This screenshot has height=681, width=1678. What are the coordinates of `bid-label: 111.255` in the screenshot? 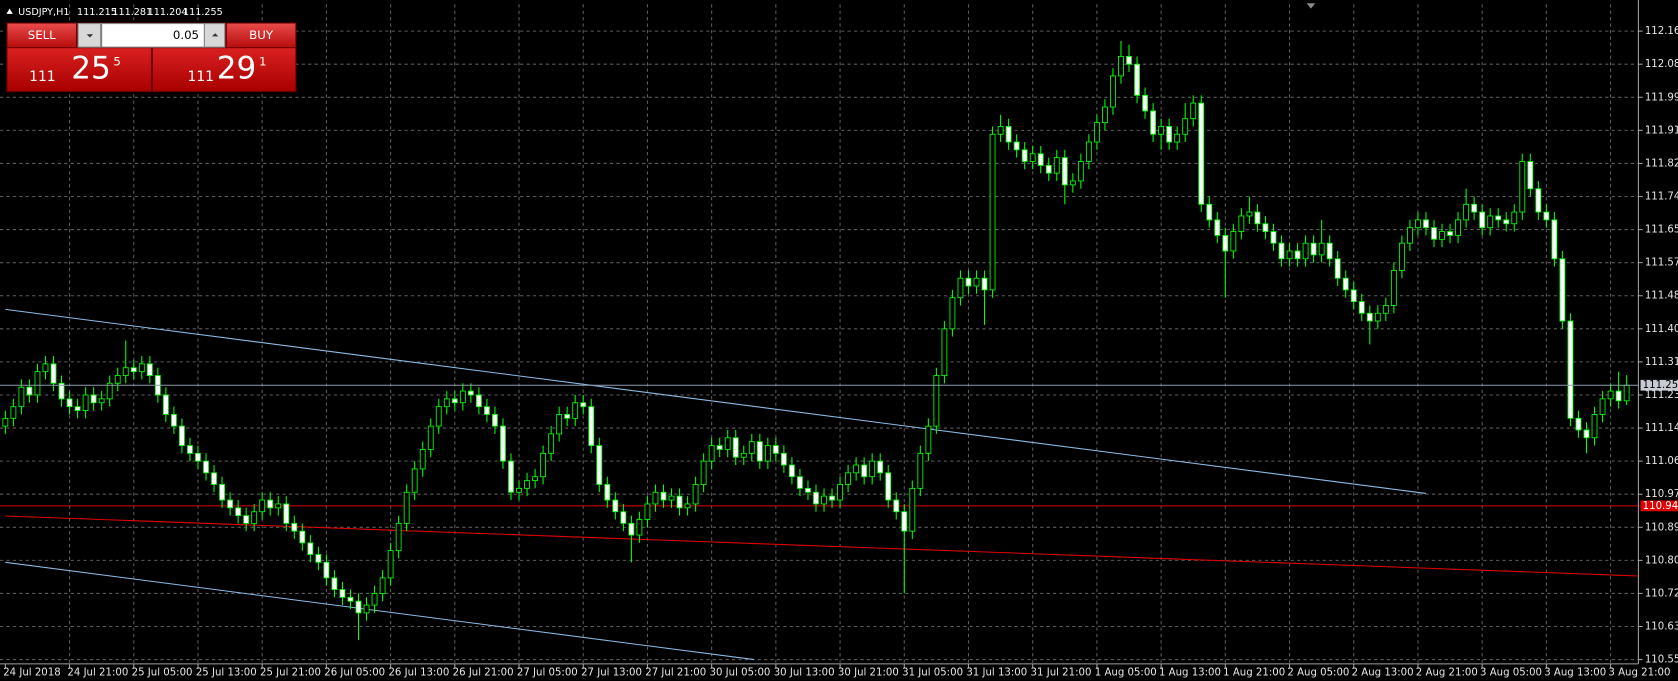 It's located at (1660, 385).